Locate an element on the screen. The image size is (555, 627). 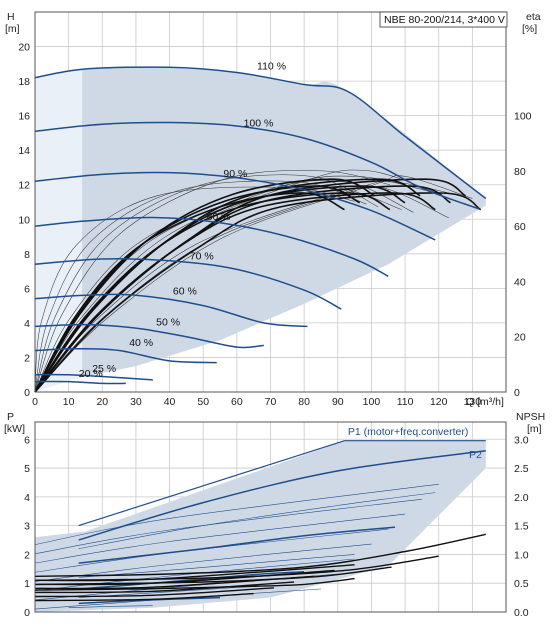
p1-label: P1 (motor+freq.converter) is located at coordinates (408, 432).